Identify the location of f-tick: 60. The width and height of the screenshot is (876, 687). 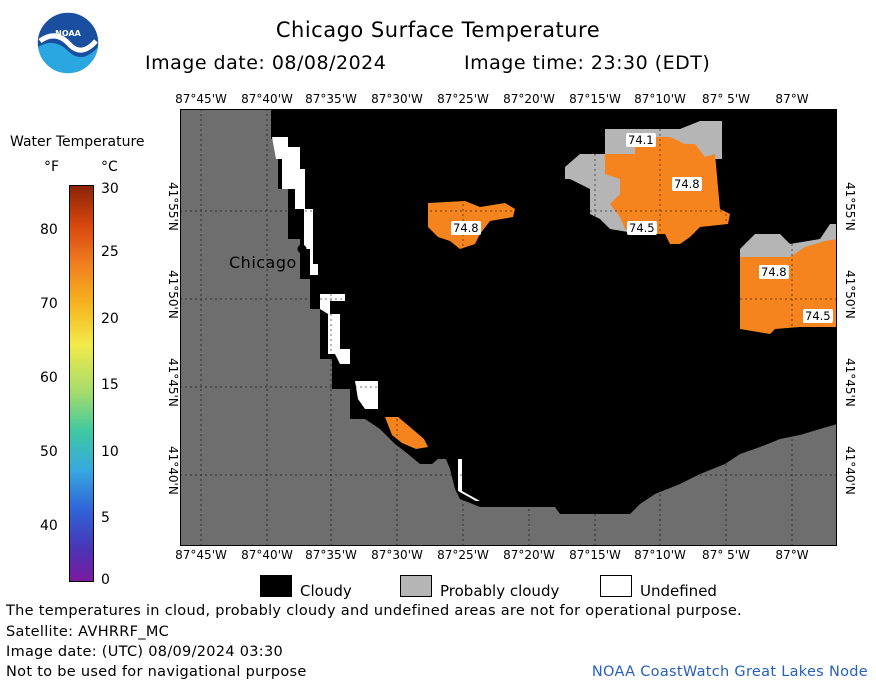
(49, 378).